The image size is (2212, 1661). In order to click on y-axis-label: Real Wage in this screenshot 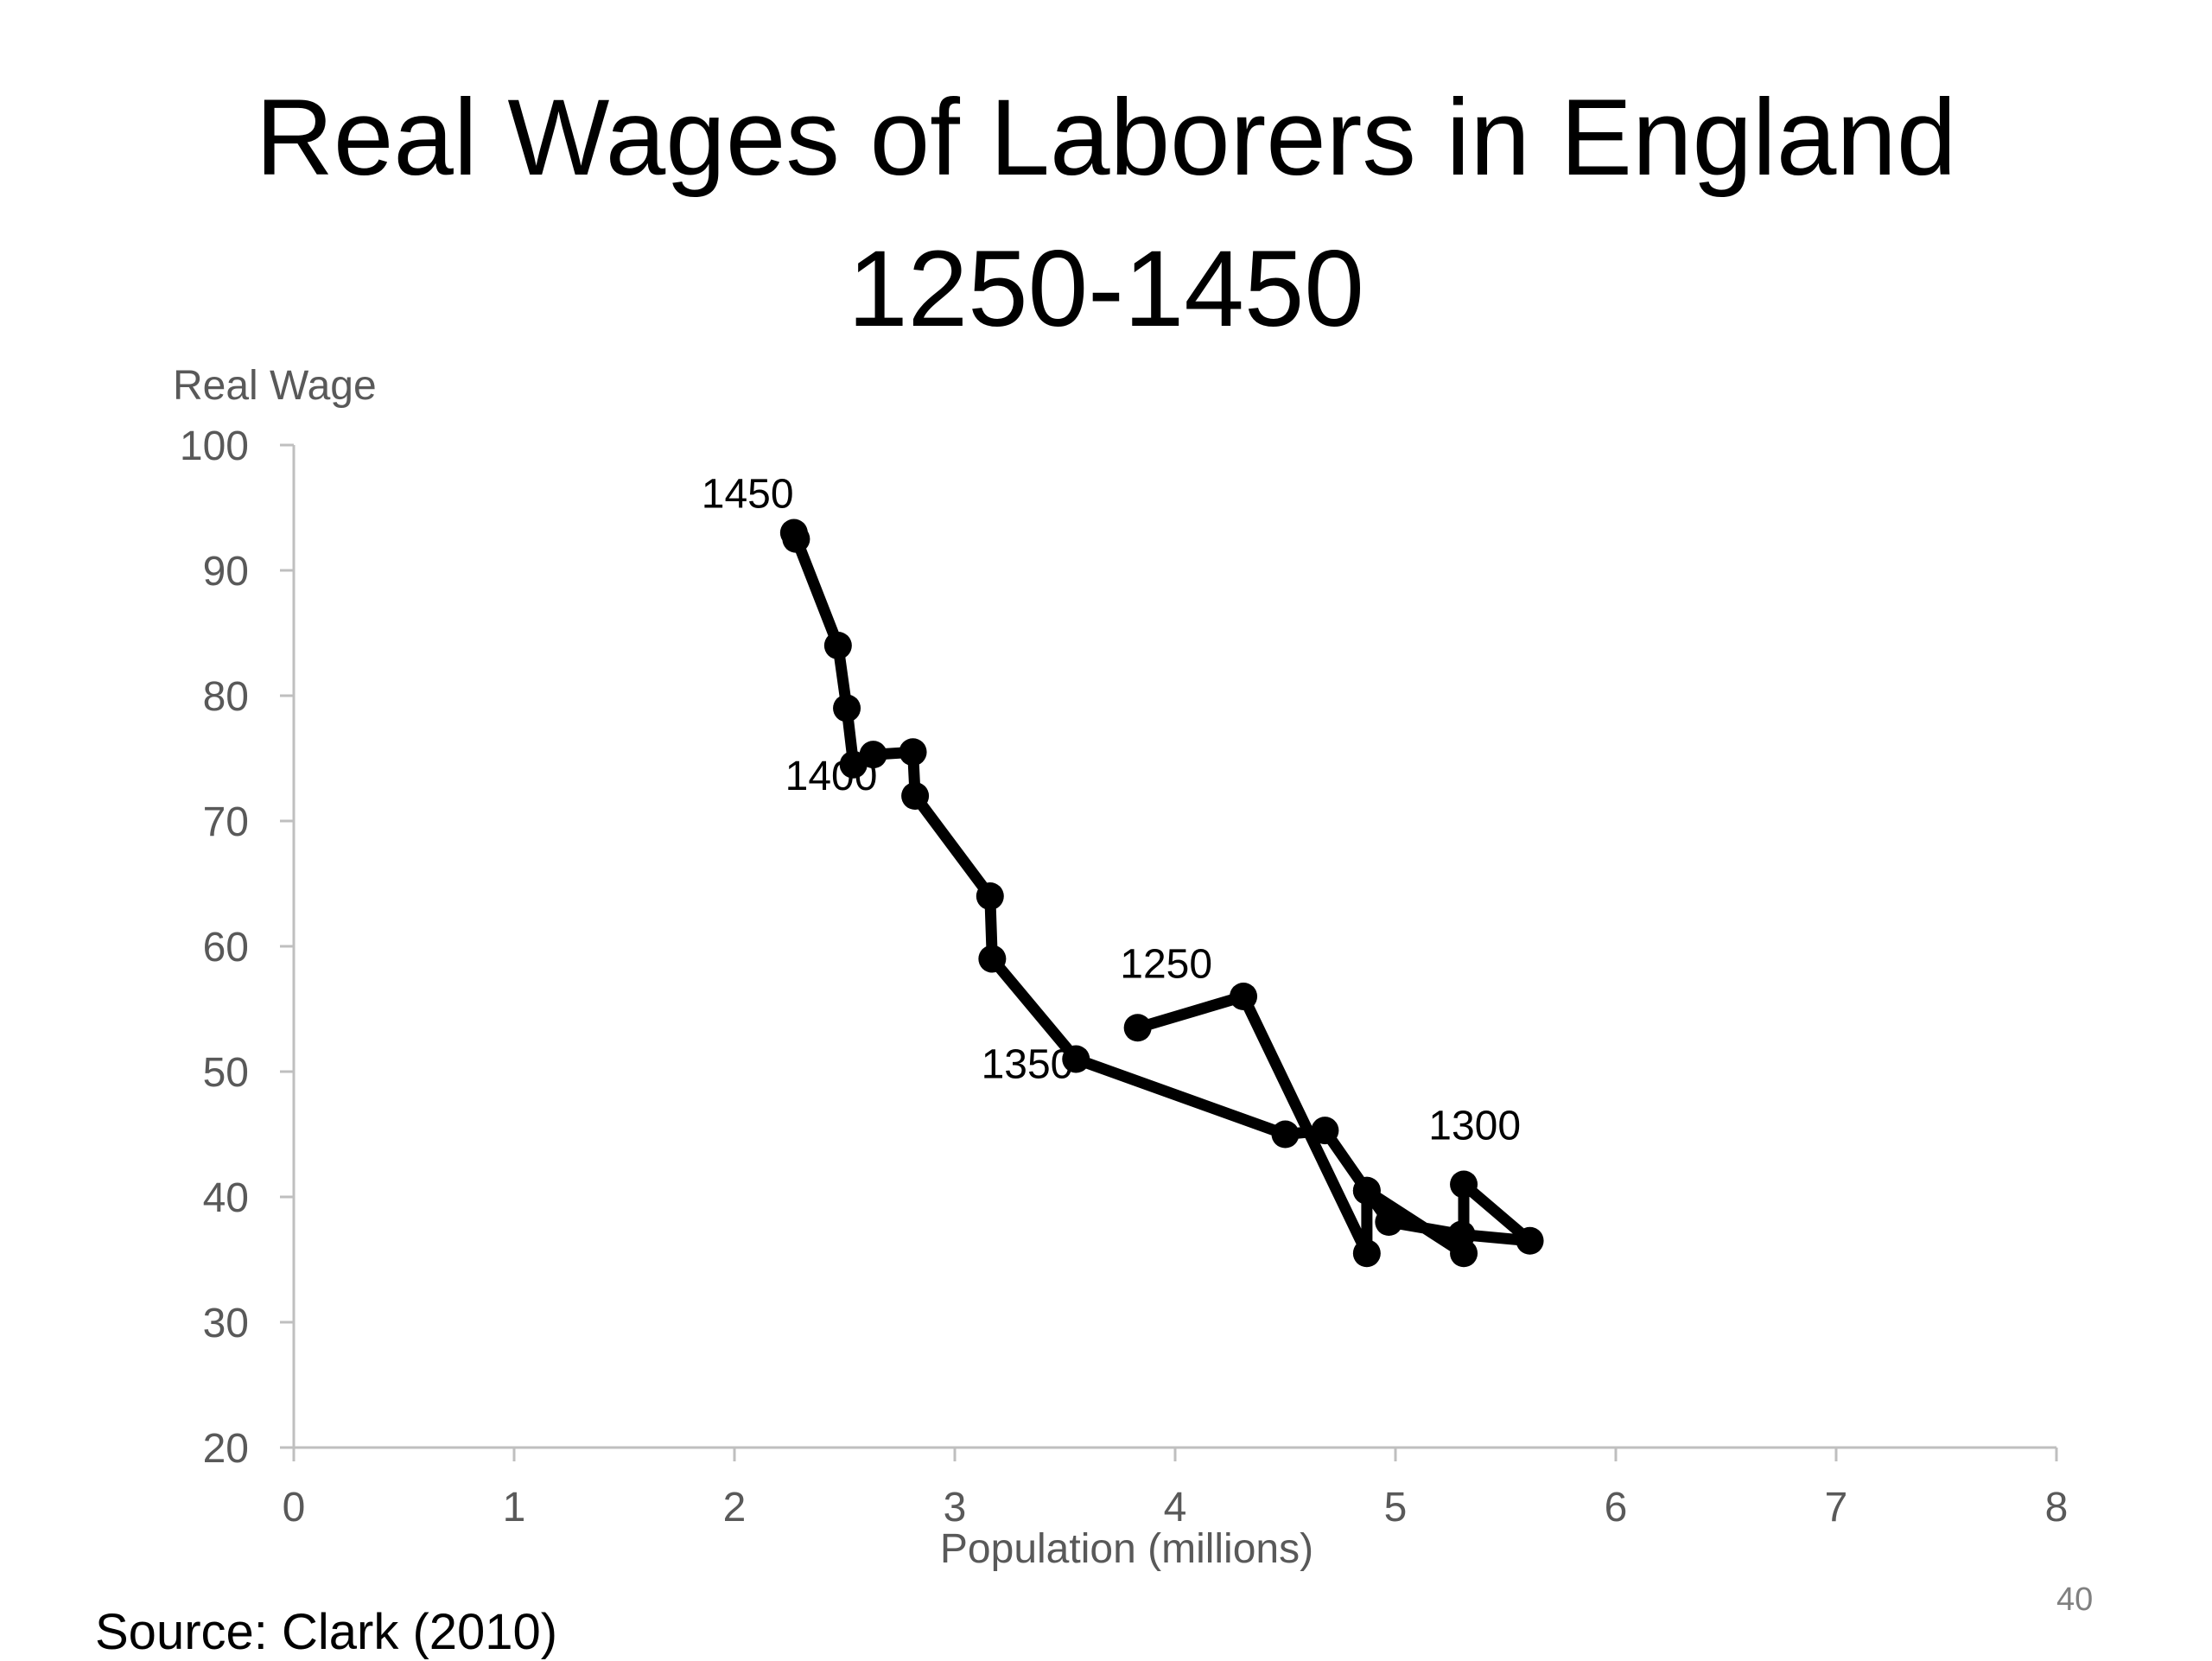, I will do `click(275, 386)`.